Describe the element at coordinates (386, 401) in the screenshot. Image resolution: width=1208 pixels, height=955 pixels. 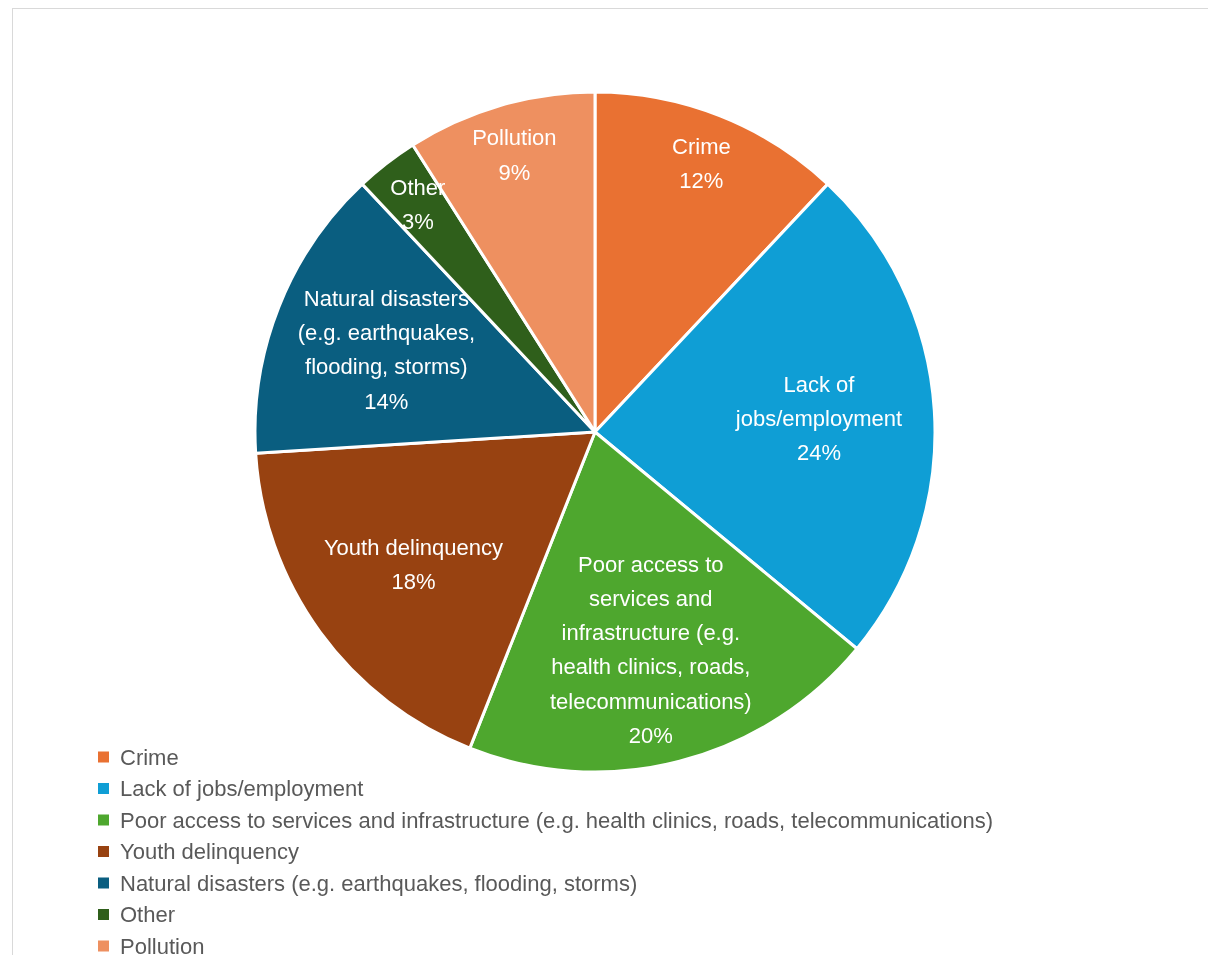
I see `data-label: 14%` at that location.